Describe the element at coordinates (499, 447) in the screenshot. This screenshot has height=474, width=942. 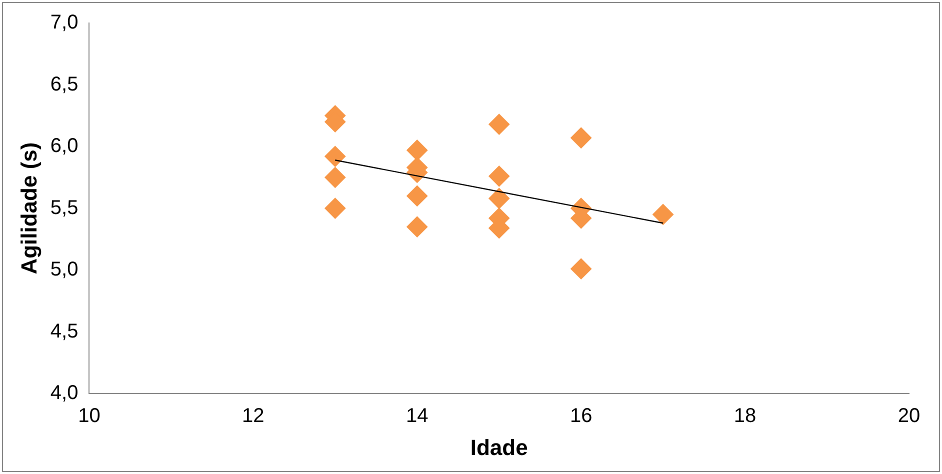
I see `x-axis-title: Idade` at that location.